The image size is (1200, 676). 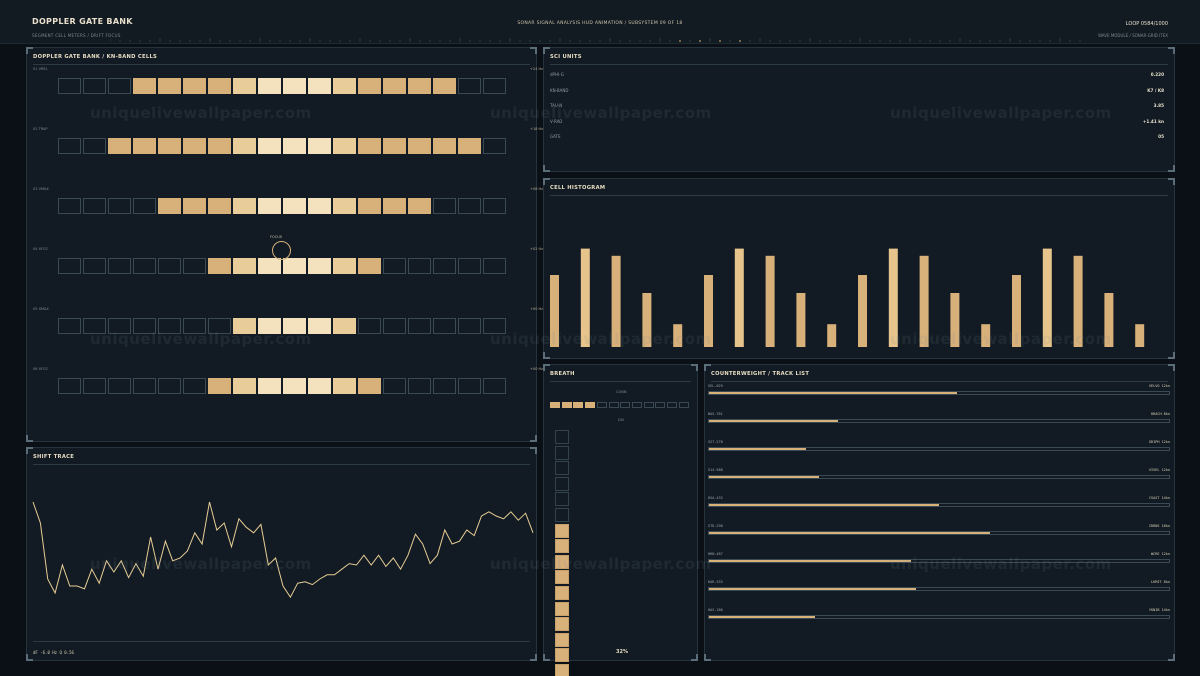 What do you see at coordinates (939, 615) in the screenshot?
I see `track-row: HAS-180 YKNIB 14kn` at bounding box center [939, 615].